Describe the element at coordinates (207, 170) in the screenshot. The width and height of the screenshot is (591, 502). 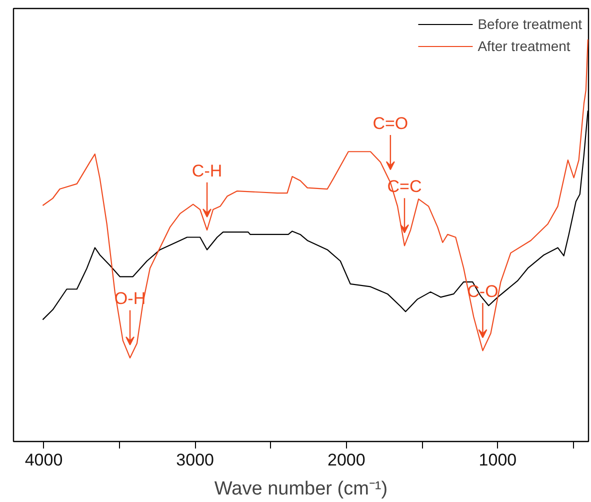
I see `annotation: C-H` at that location.